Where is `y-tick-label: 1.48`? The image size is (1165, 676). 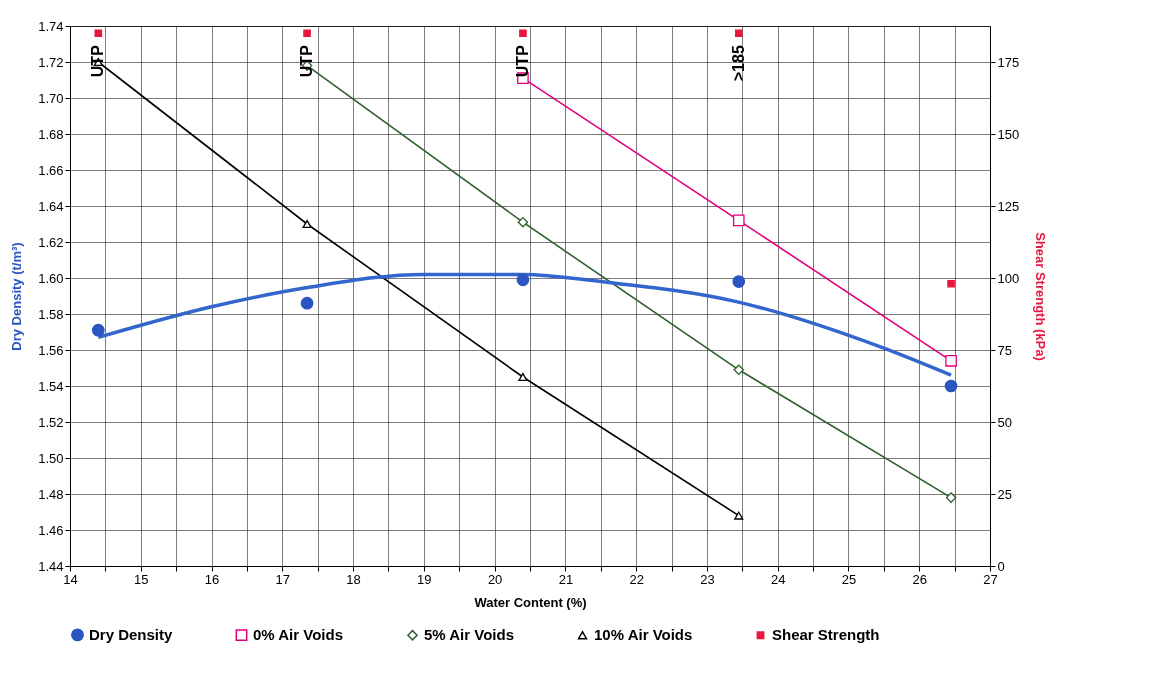
y-tick-label: 1.48 is located at coordinates (51, 494).